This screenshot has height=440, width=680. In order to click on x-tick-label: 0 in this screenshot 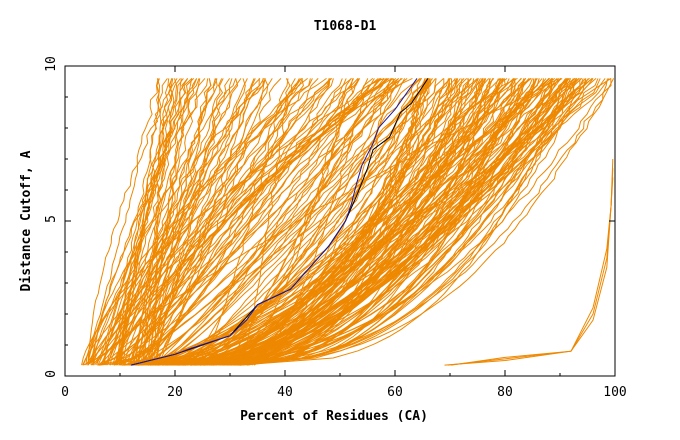, I will do `click(65, 392)`.